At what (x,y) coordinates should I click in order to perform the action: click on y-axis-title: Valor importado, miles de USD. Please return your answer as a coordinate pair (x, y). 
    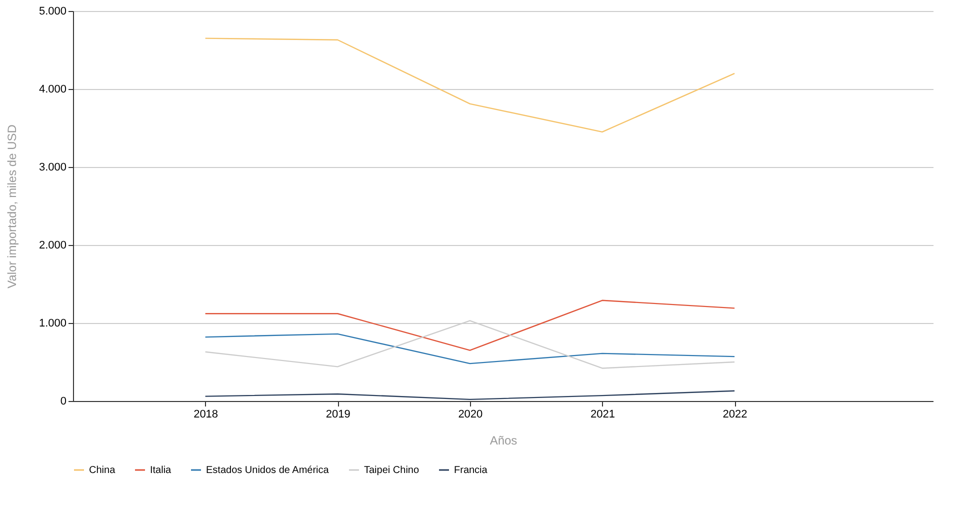
    Looking at the image, I should click on (11, 206).